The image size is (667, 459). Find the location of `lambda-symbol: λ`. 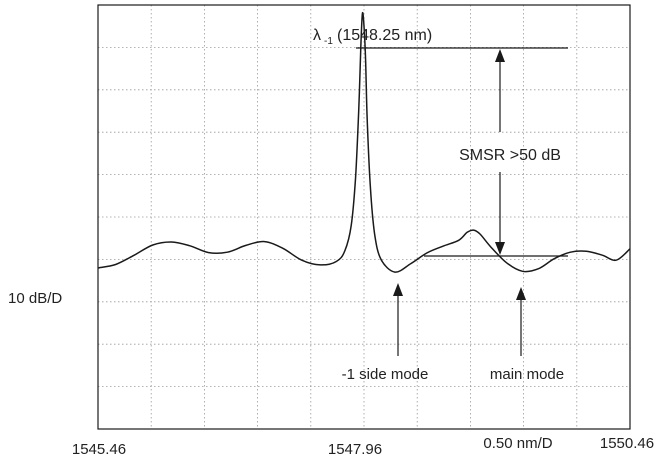

lambda-symbol: λ is located at coordinates (317, 35).